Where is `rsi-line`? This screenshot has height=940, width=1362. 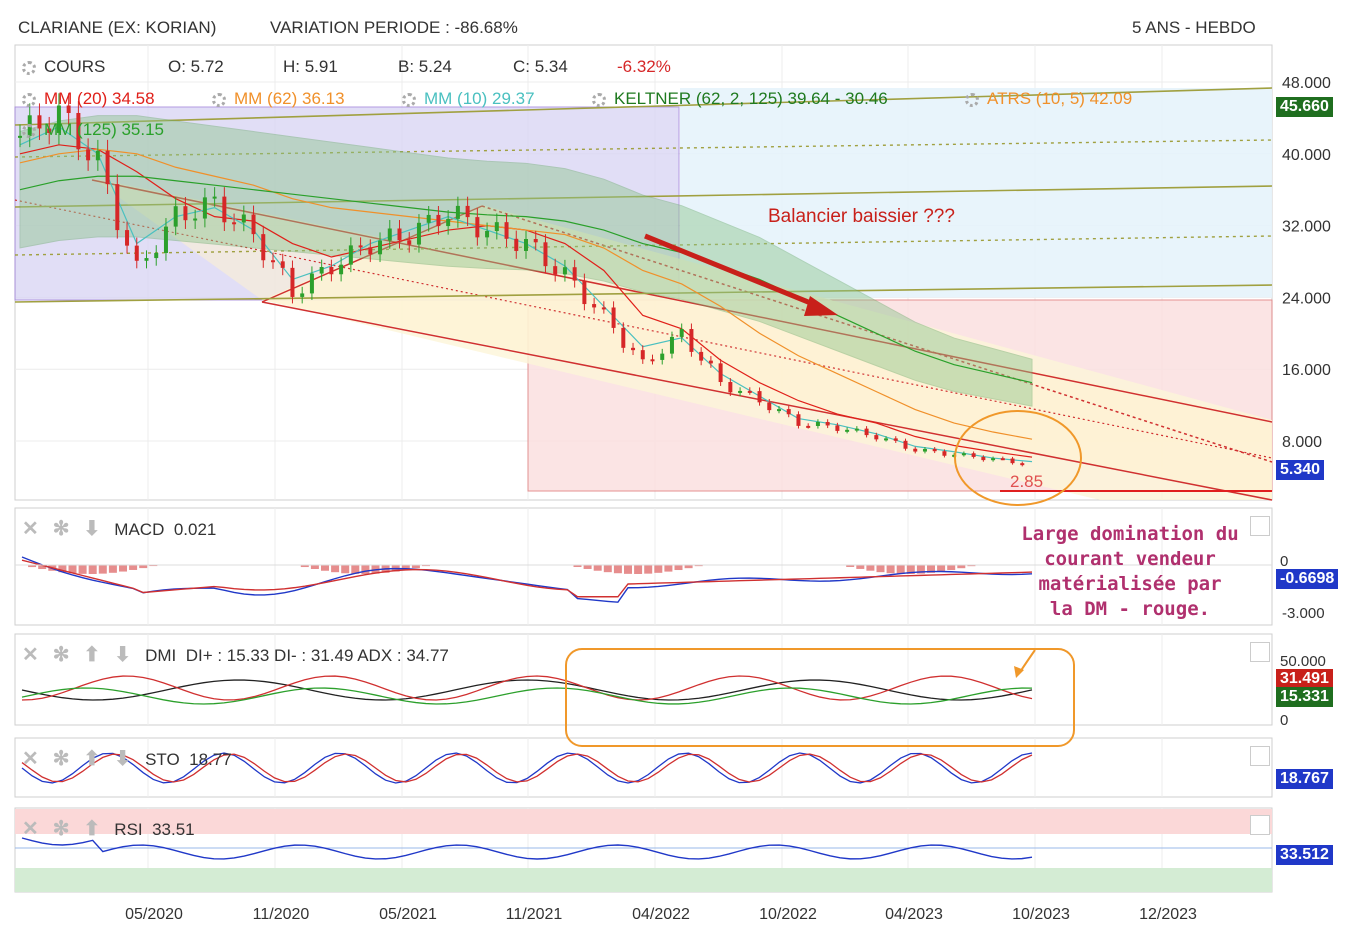
rsi-line is located at coordinates (527, 848).